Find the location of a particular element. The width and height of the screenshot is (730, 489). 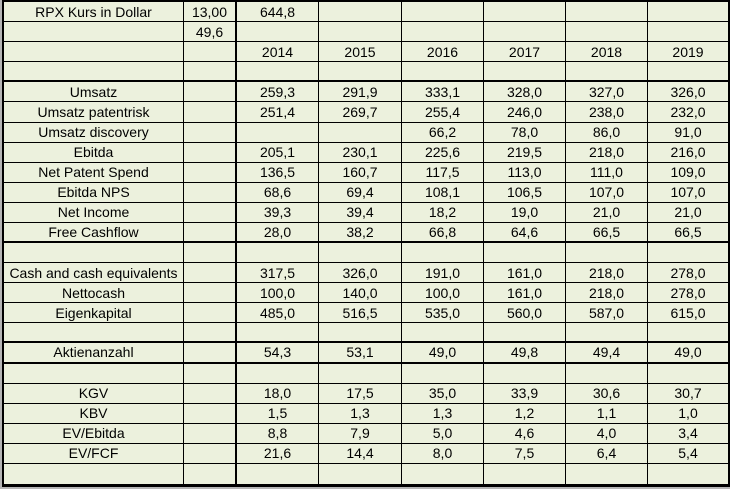

value-cell: 35,0 is located at coordinates (443, 393).